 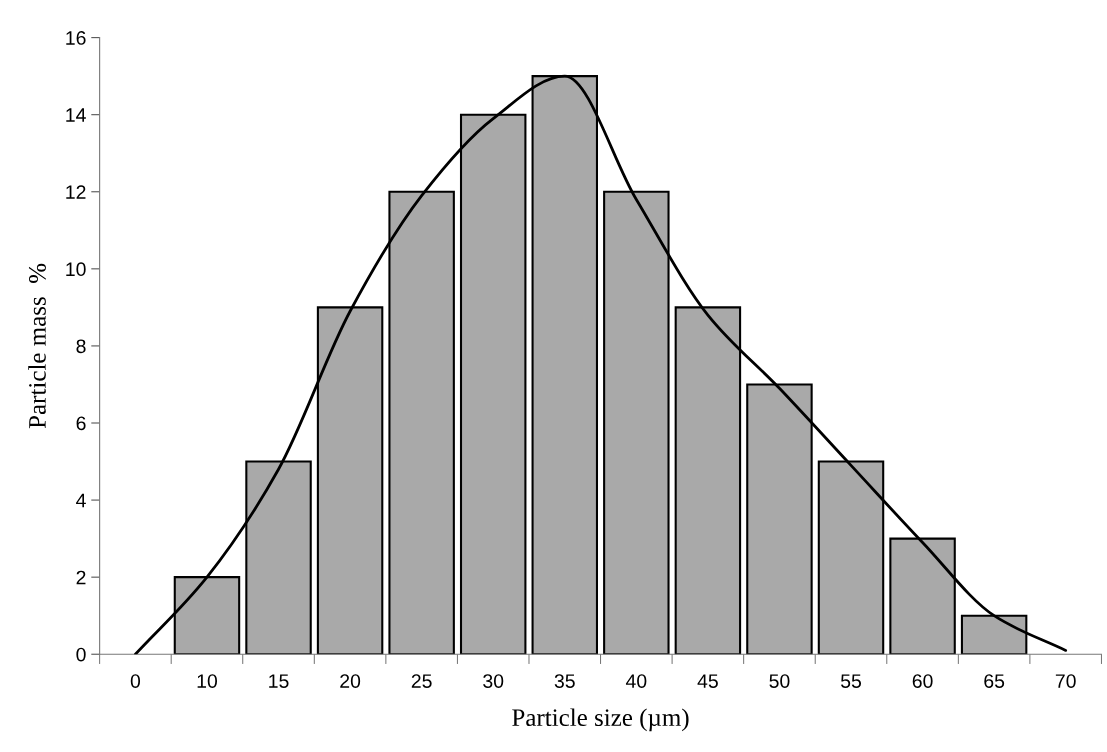 I want to click on x-tick-label: 20, so click(x=350, y=681).